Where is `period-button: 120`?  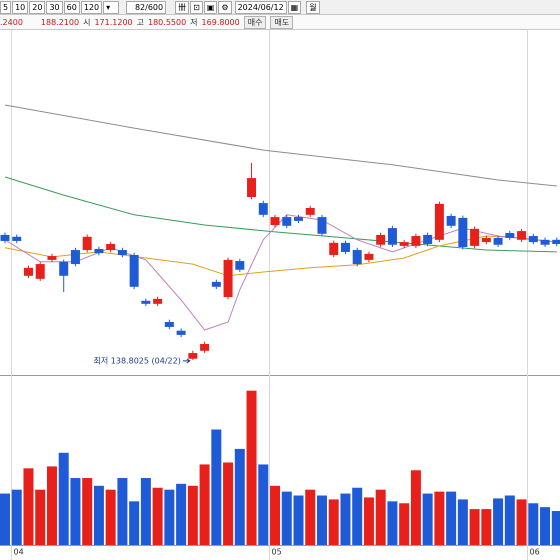 period-button: 120 is located at coordinates (91, 7).